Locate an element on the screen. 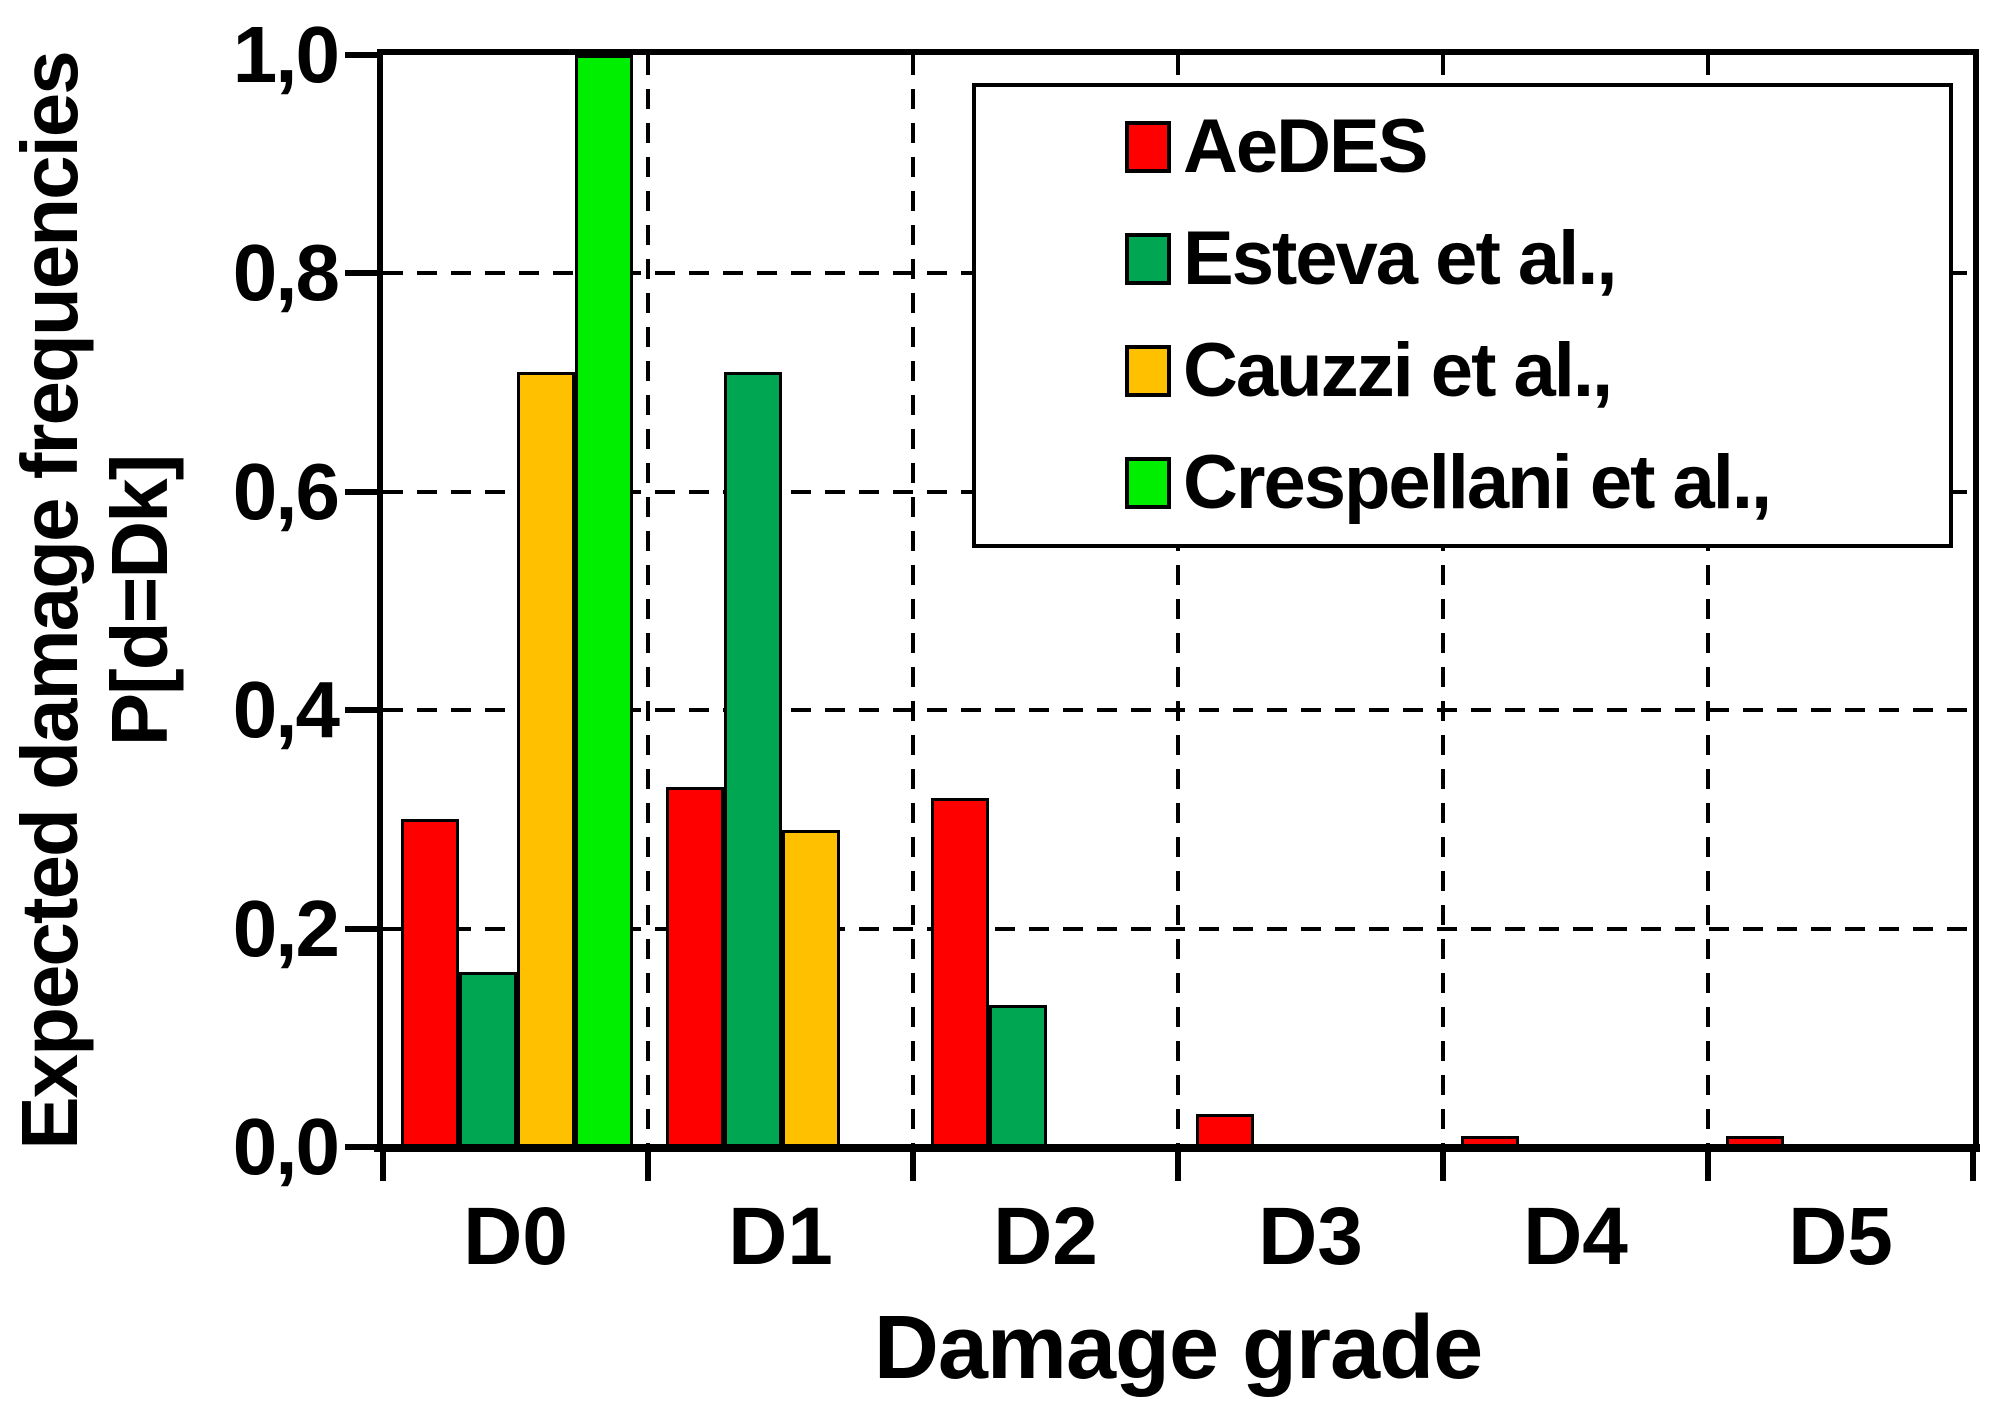 The image size is (1998, 1402). bar-esteva-d1 is located at coordinates (753, 759).